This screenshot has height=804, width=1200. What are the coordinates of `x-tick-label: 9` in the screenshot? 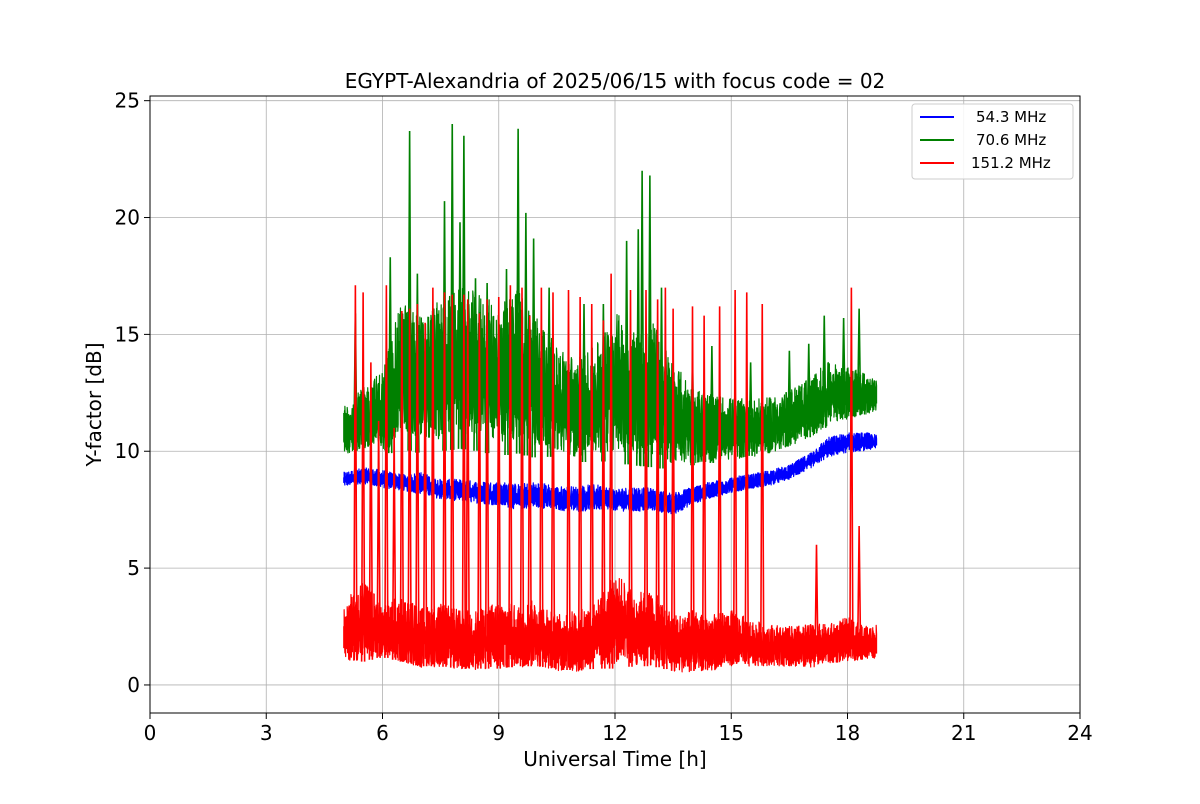 It's located at (498, 733).